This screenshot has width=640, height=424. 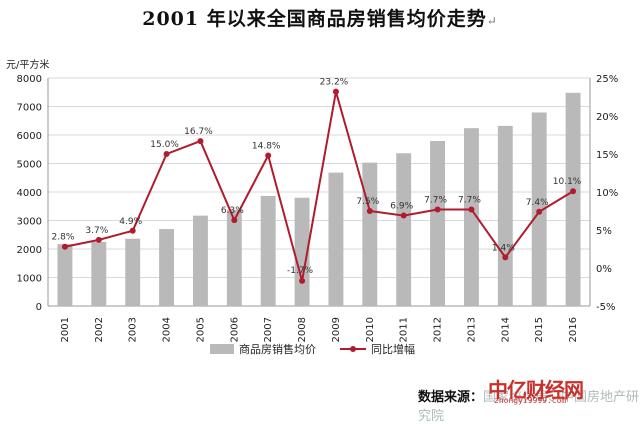 What do you see at coordinates (63, 238) in the screenshot?
I see `growth-data-label-2001: 2.8%` at bounding box center [63, 238].